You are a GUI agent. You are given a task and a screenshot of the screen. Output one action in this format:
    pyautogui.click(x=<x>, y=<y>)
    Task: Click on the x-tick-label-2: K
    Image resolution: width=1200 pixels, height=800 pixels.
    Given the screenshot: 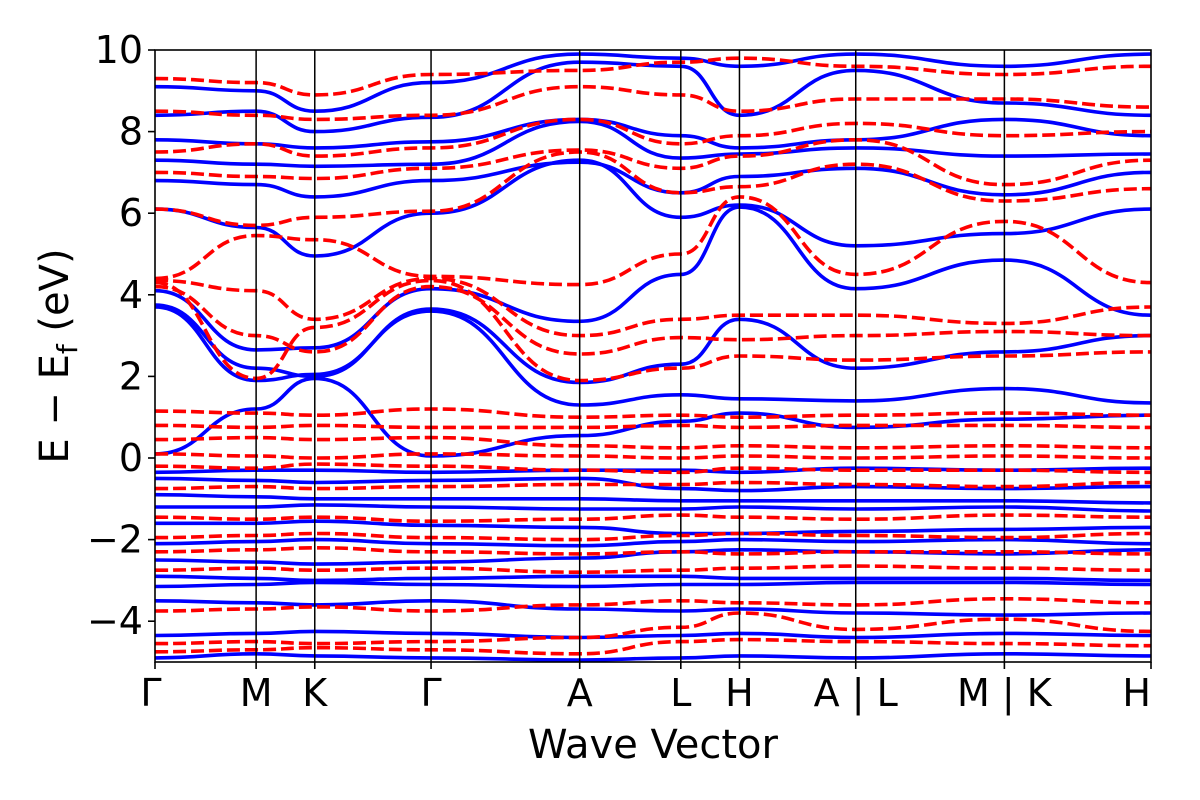 What is the action you would take?
    pyautogui.click(x=315, y=693)
    